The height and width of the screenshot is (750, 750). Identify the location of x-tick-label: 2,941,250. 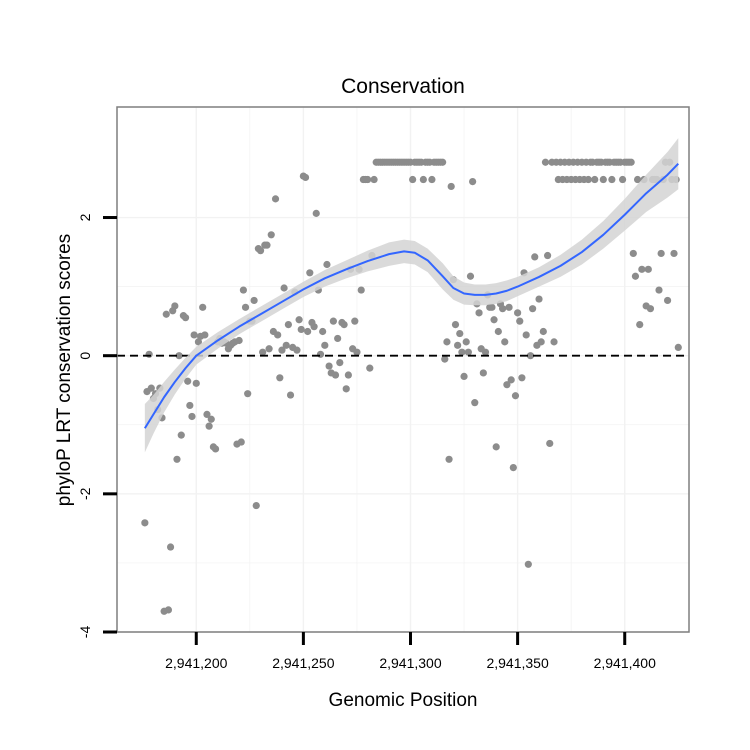
(303, 663).